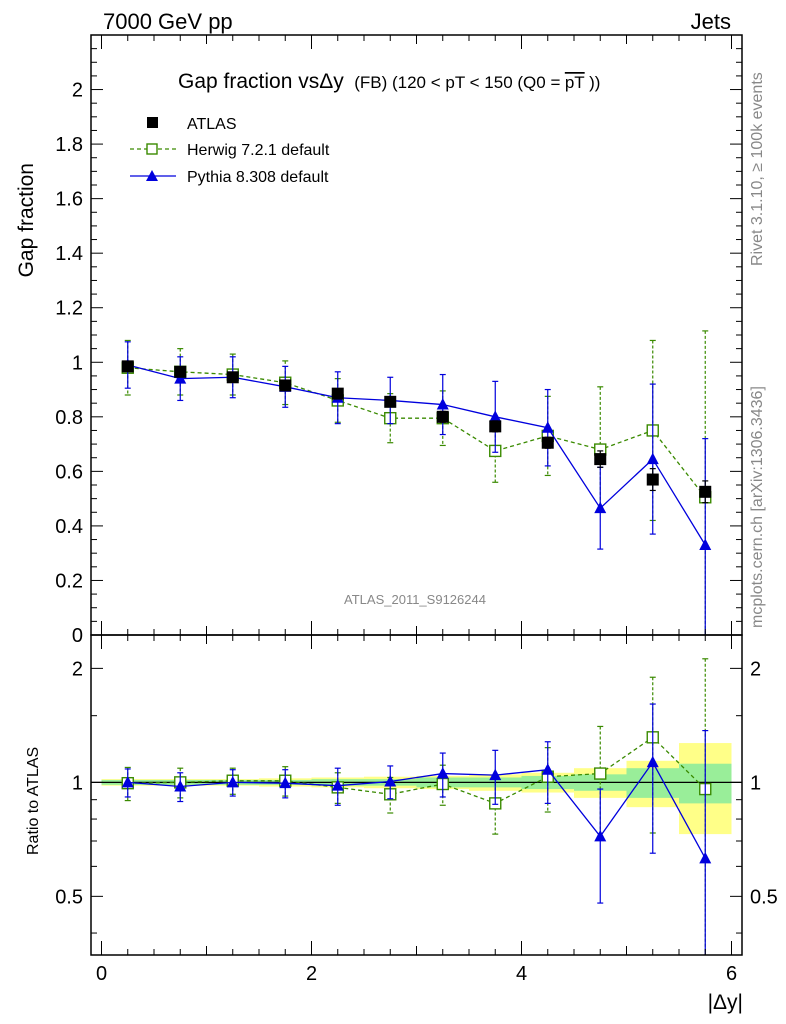 The width and height of the screenshot is (786, 1024). Describe the element at coordinates (764, 897) in the screenshot. I see `ratio-ytick-label-right: 0.5` at that location.